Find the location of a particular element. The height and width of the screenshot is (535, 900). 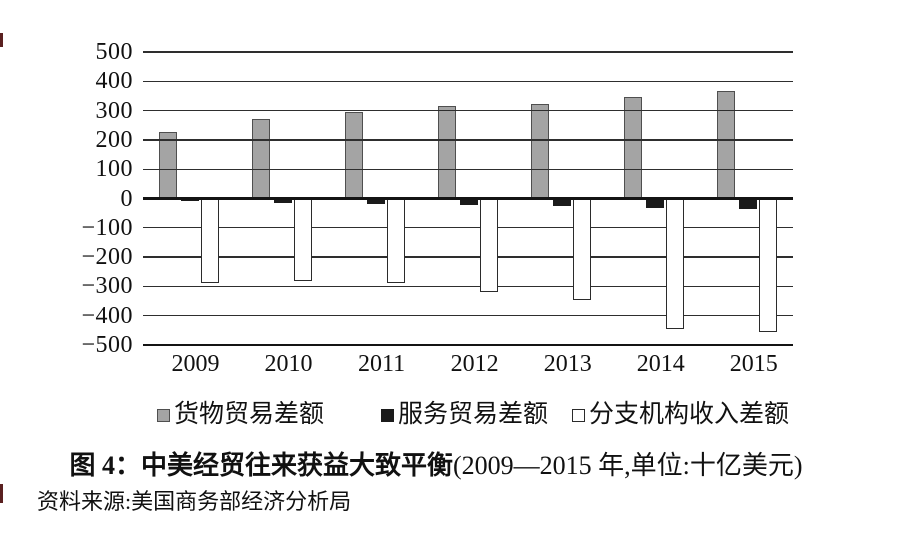

y-tick-label: −500 is located at coordinates (107, 345).